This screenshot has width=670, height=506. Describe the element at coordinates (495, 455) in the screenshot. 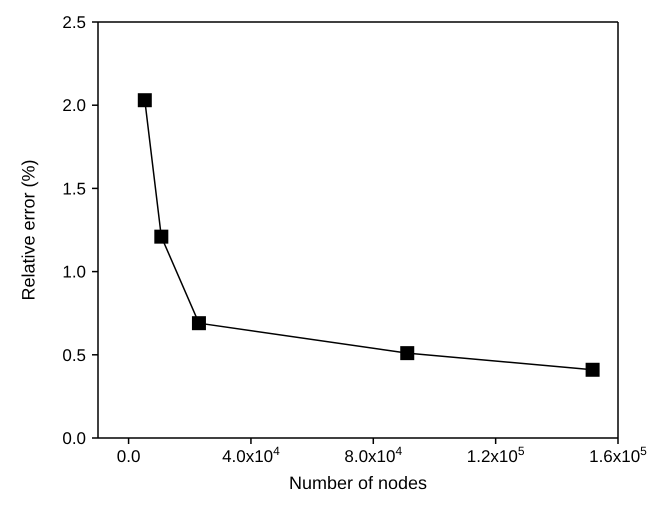

I see `x-tick-label: 1.2x10$^{5}$` at that location.